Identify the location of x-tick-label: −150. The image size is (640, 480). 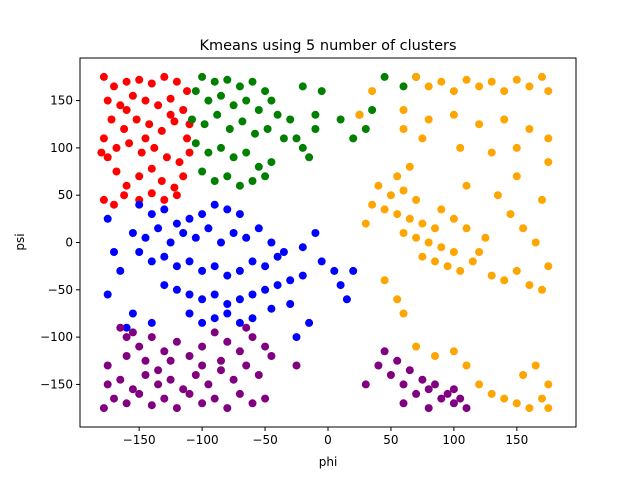
(139, 440).